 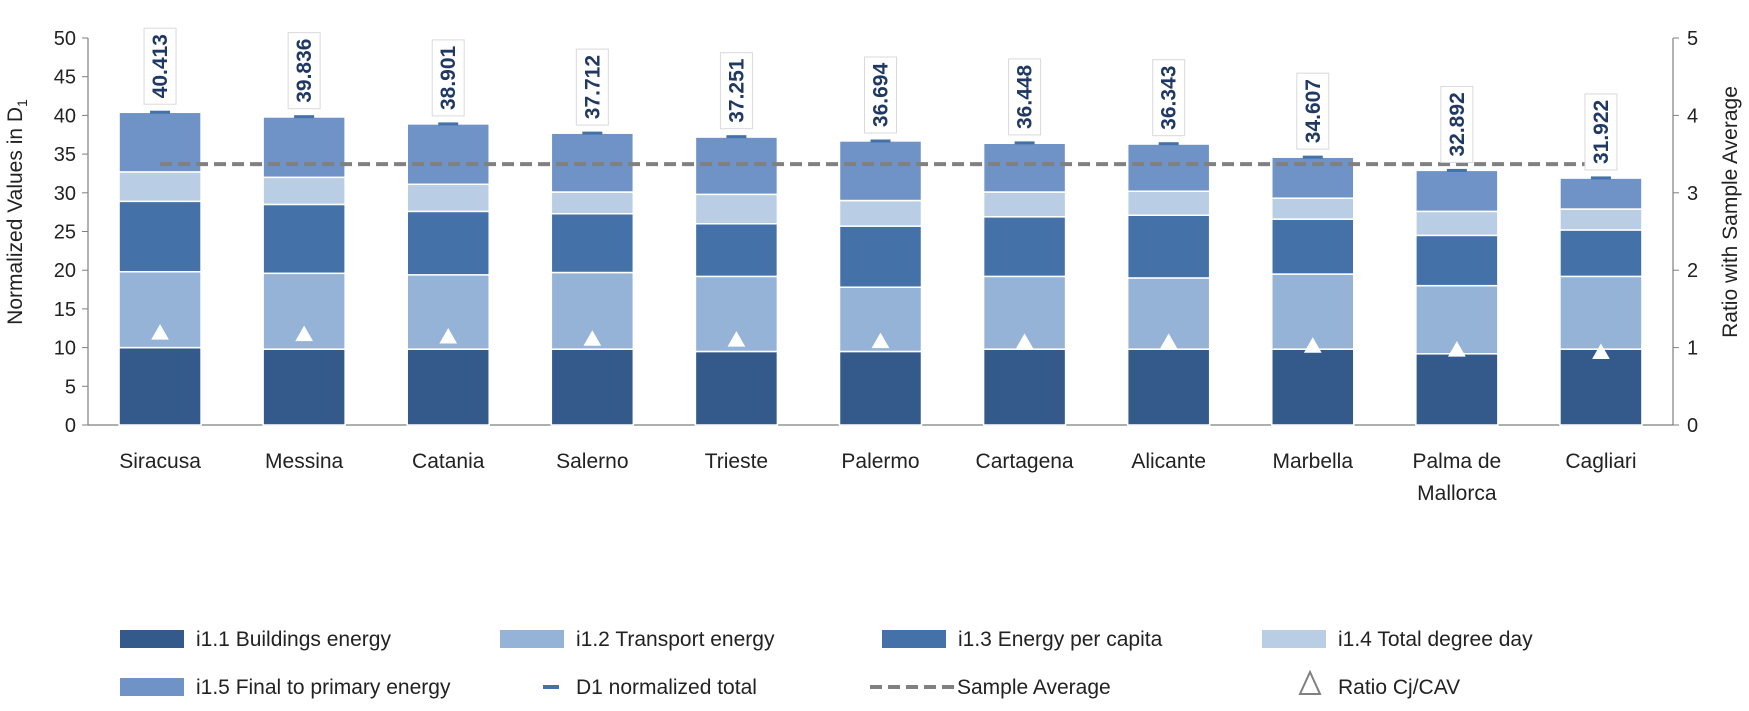 I want to click on y2-tick-label: 3, so click(x=1692, y=194).